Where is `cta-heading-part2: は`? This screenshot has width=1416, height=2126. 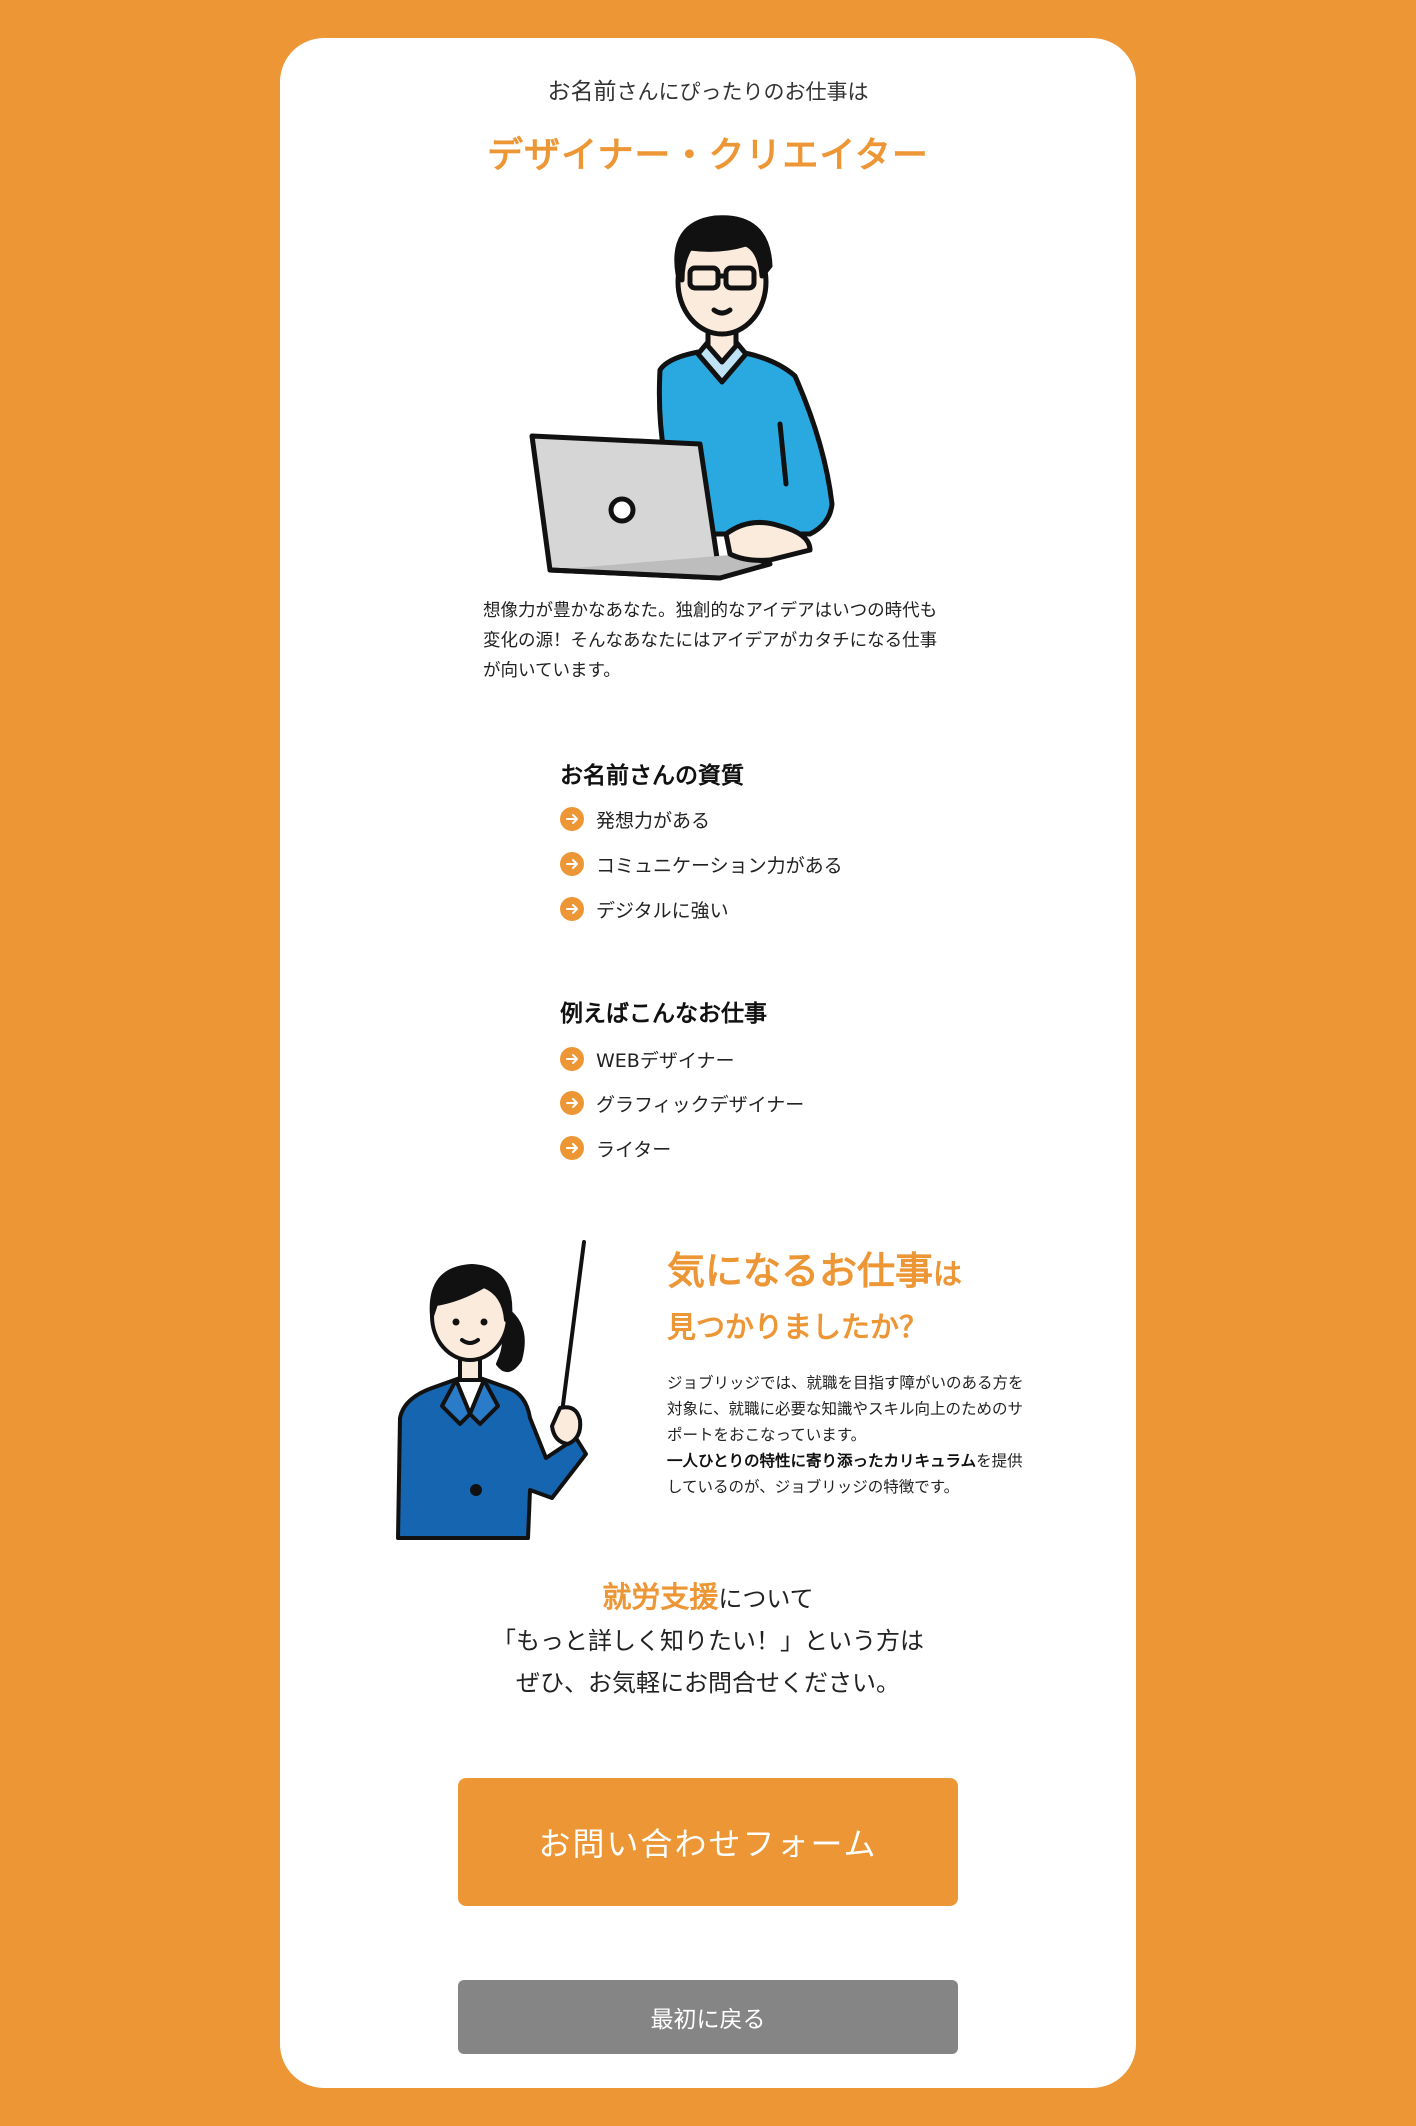 cta-heading-part2: は is located at coordinates (948, 1274).